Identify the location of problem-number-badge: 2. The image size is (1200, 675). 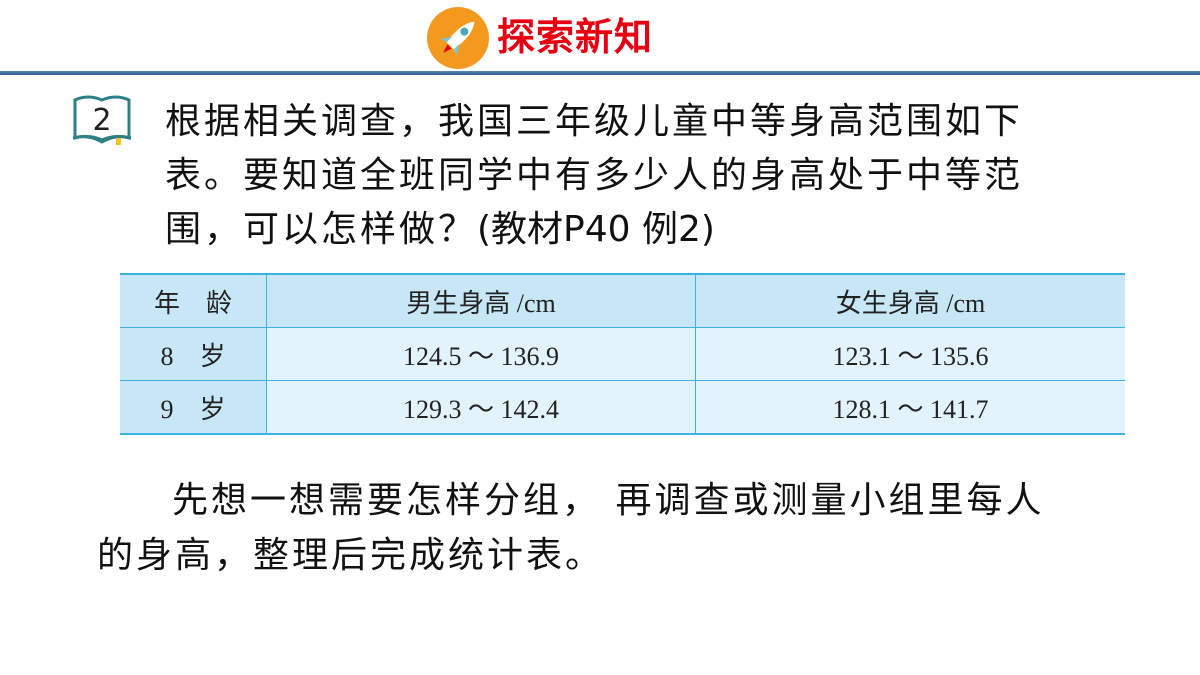
(102, 122).